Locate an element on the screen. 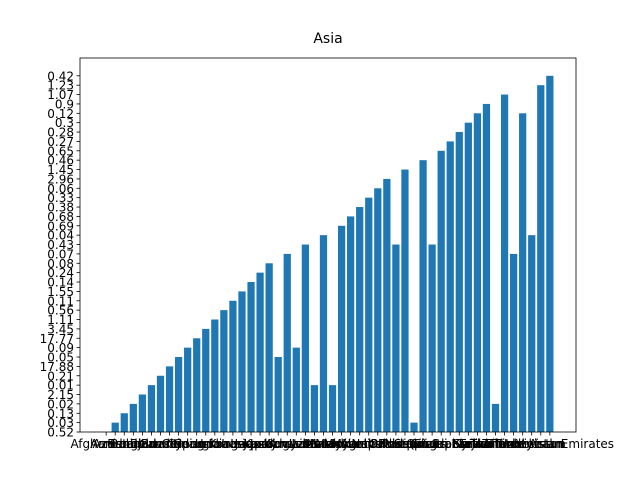 This screenshot has height=480, width=640. y-tick-label: 0.9 is located at coordinates (64, 104).